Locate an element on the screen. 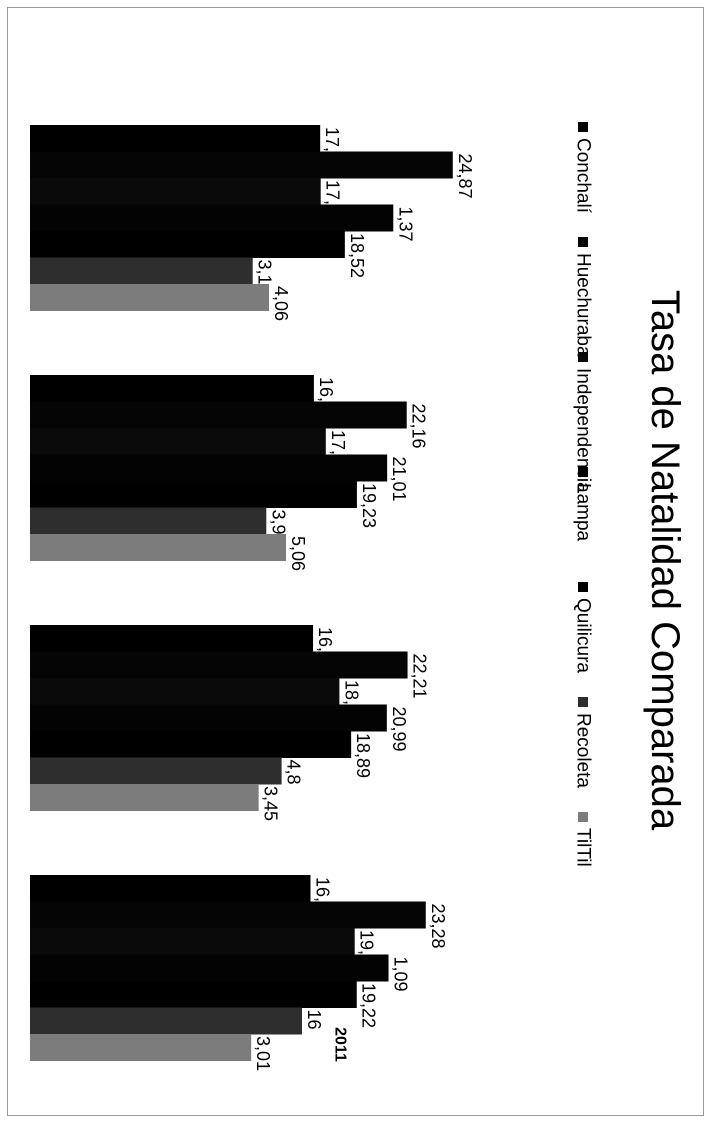  data-label: 18,52 is located at coordinates (357, 255).